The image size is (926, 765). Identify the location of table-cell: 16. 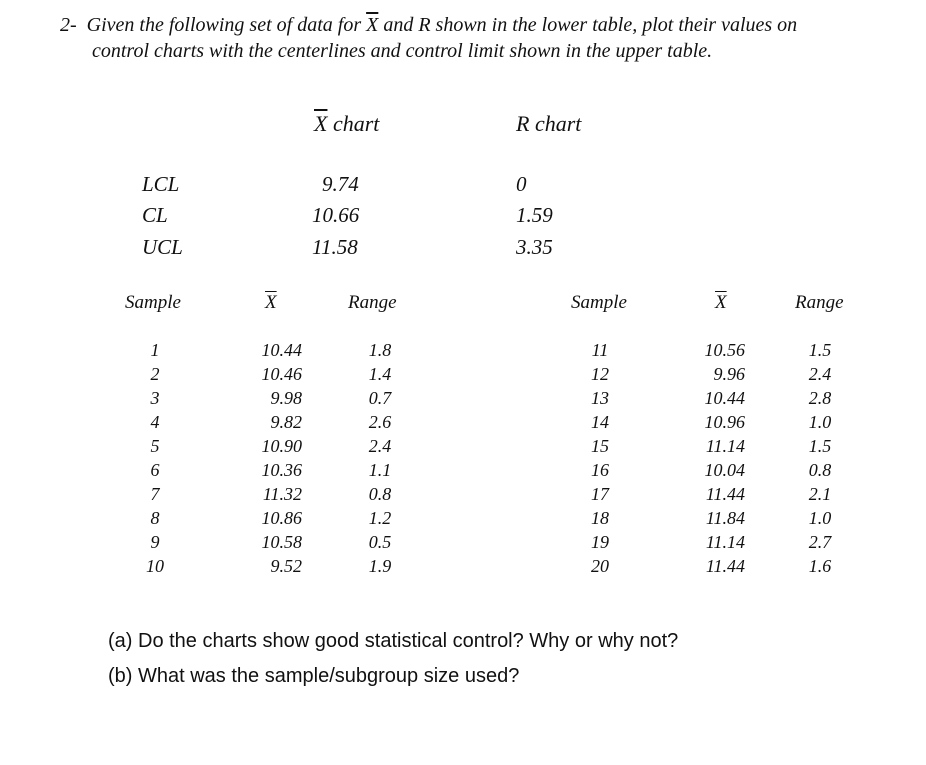
(600, 470).